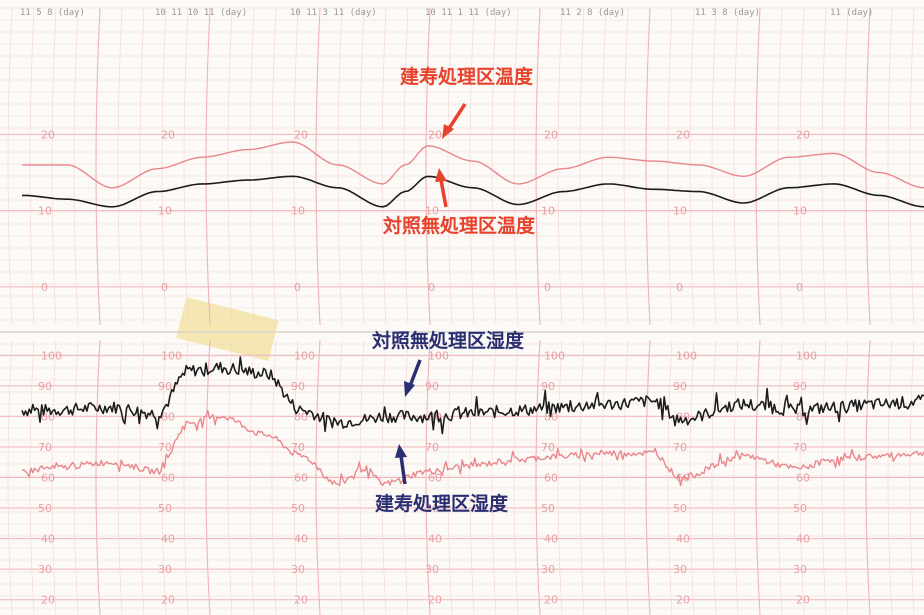 Image resolution: width=924 pixels, height=615 pixels. I want to click on tick-label: 80, so click(168, 416).